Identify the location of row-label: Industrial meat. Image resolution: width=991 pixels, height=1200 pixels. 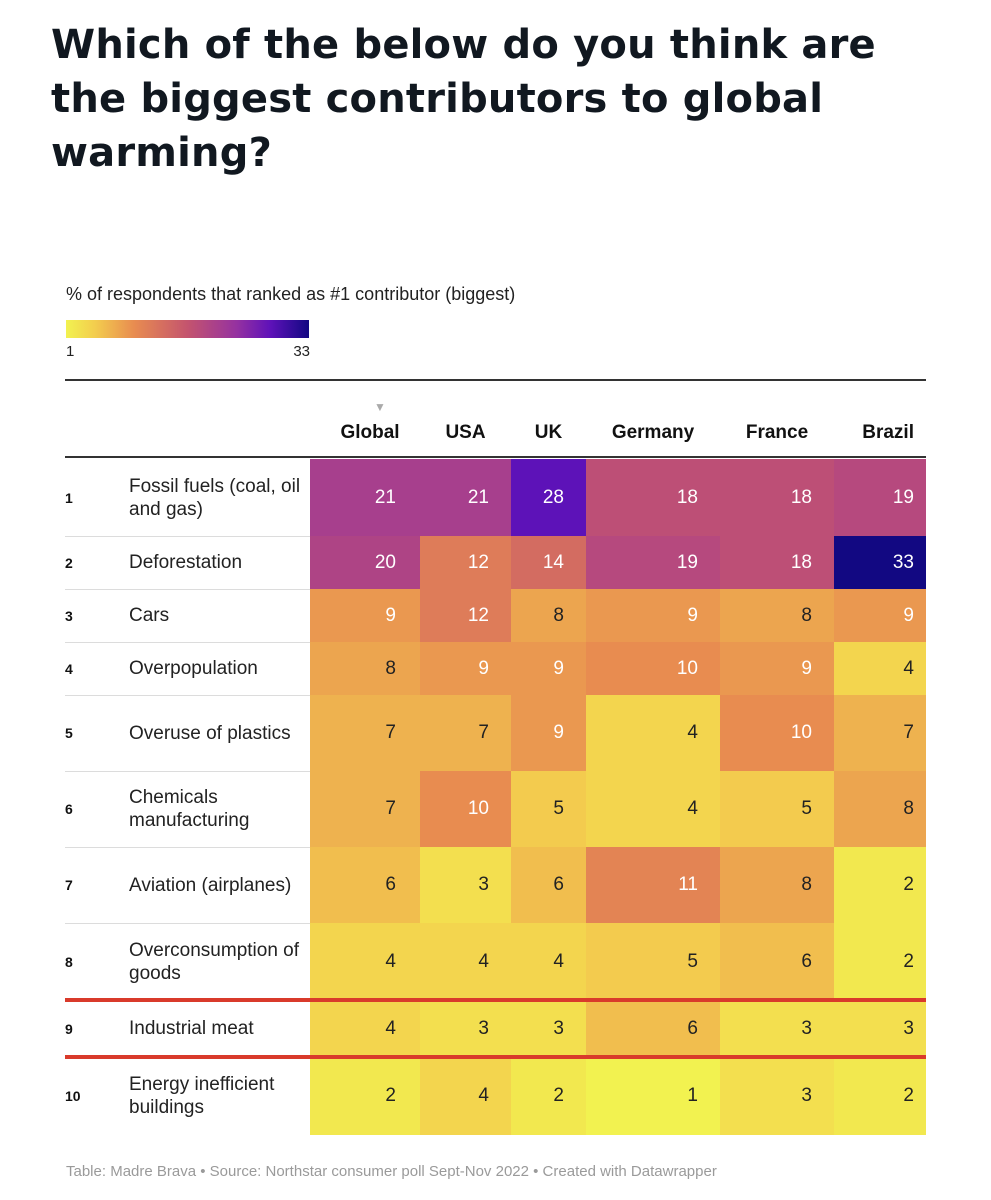
(191, 1028).